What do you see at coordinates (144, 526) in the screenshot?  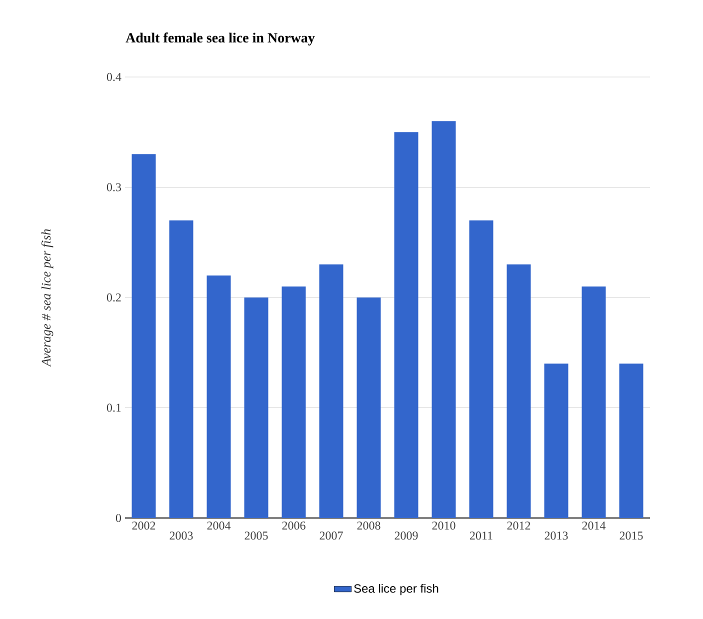 I see `x-tick-label: 2002` at bounding box center [144, 526].